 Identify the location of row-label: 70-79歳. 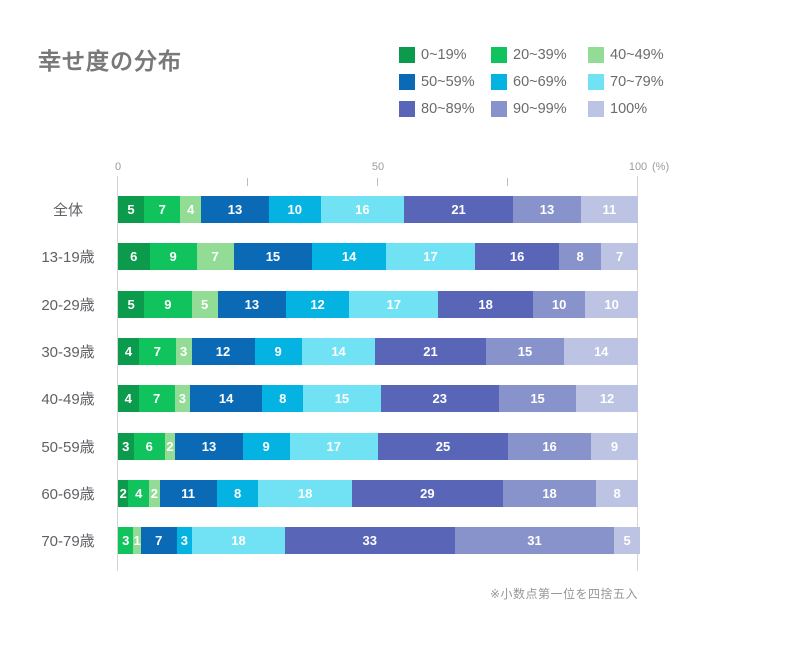
(68, 541).